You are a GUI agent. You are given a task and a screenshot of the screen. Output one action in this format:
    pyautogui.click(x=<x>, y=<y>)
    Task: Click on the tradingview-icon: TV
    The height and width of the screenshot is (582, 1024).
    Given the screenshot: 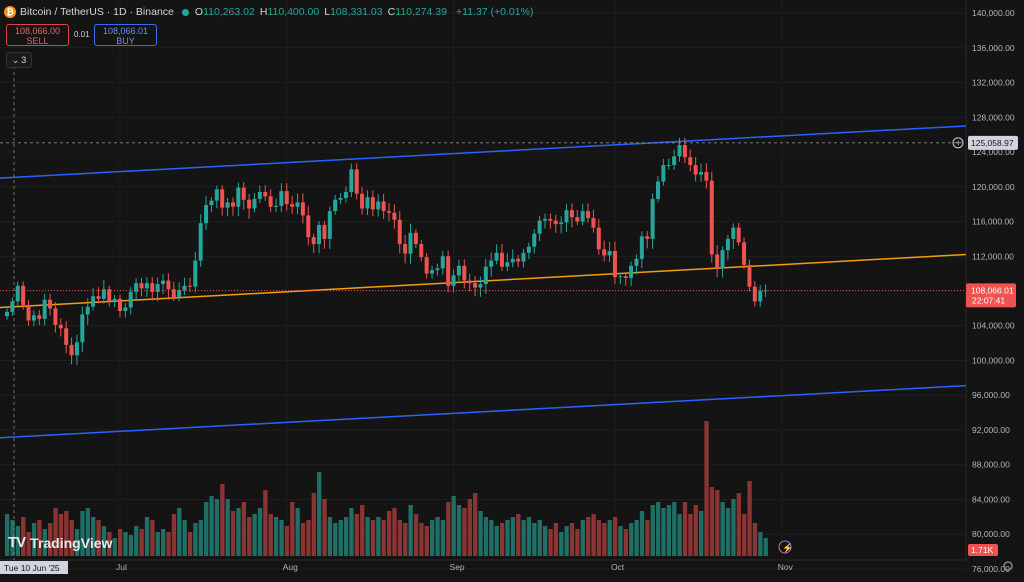 What is the action you would take?
    pyautogui.click(x=17, y=542)
    